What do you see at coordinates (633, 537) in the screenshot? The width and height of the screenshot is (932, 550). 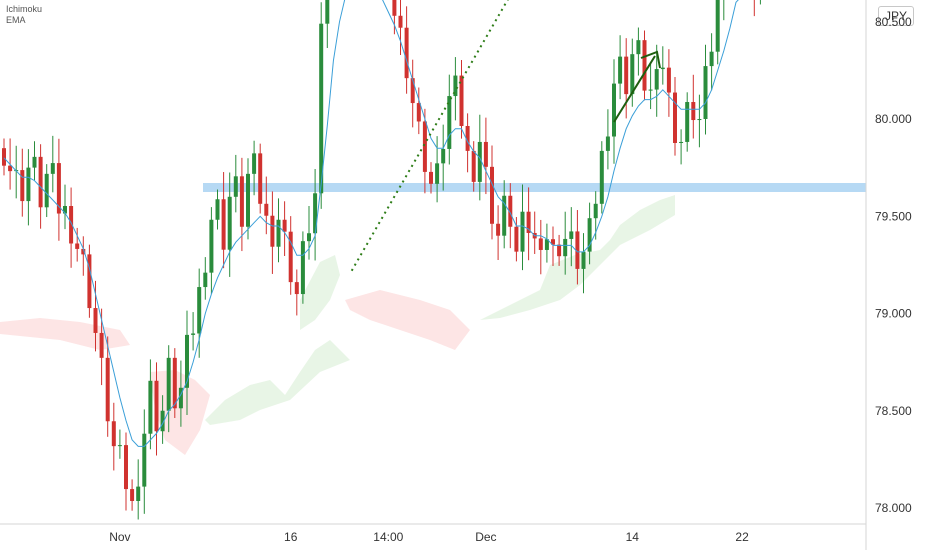 I see `x-tick-label: 14` at bounding box center [633, 537].